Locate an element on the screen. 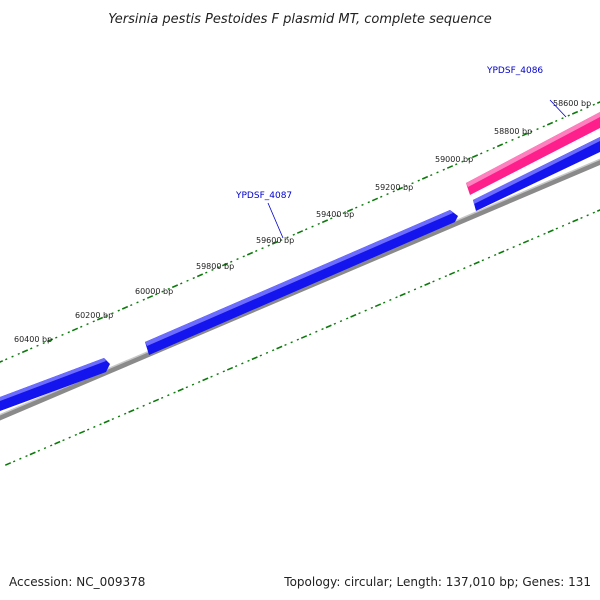  tick-label-59800: 59800 bp is located at coordinates (215, 266).